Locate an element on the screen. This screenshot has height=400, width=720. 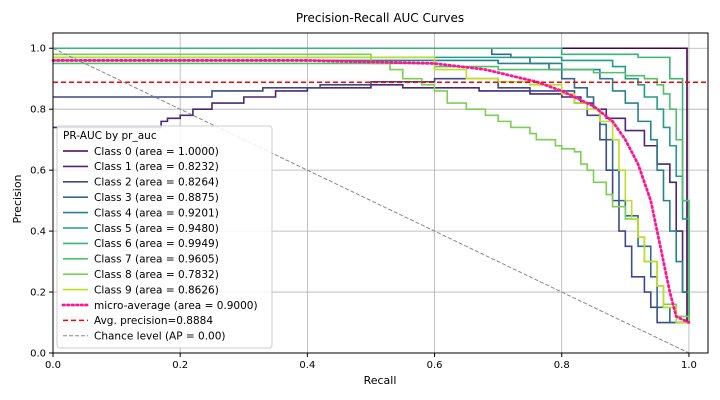
chart-title: Precision-Recall AUC Curves is located at coordinates (380, 18).